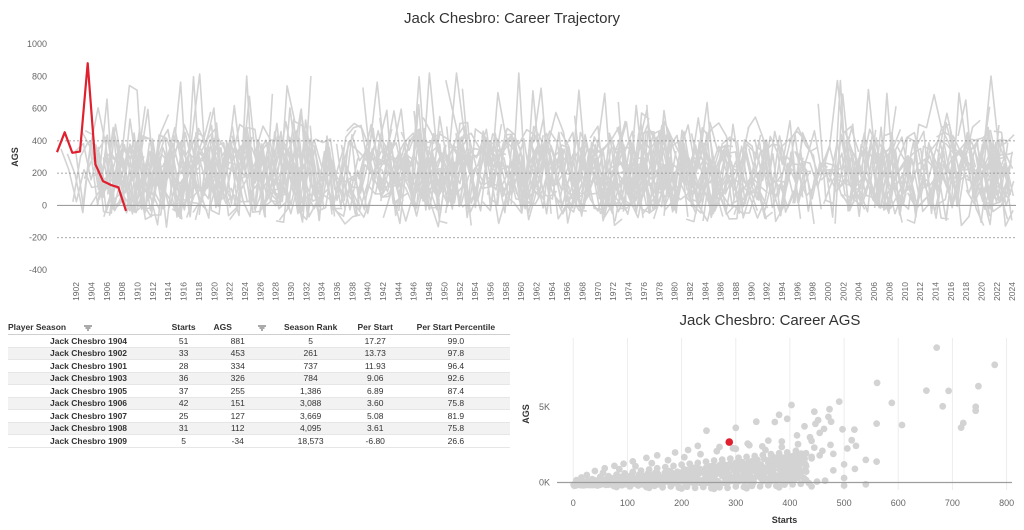 The width and height of the screenshot is (1024, 530). What do you see at coordinates (183, 327) in the screenshot?
I see `col-header-starts: Starts` at bounding box center [183, 327].